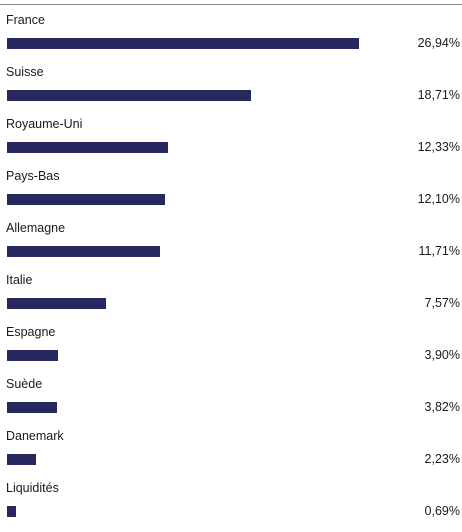 This screenshot has width=462, height=532. What do you see at coordinates (35, 436) in the screenshot?
I see `category-label: Danemark` at bounding box center [35, 436].